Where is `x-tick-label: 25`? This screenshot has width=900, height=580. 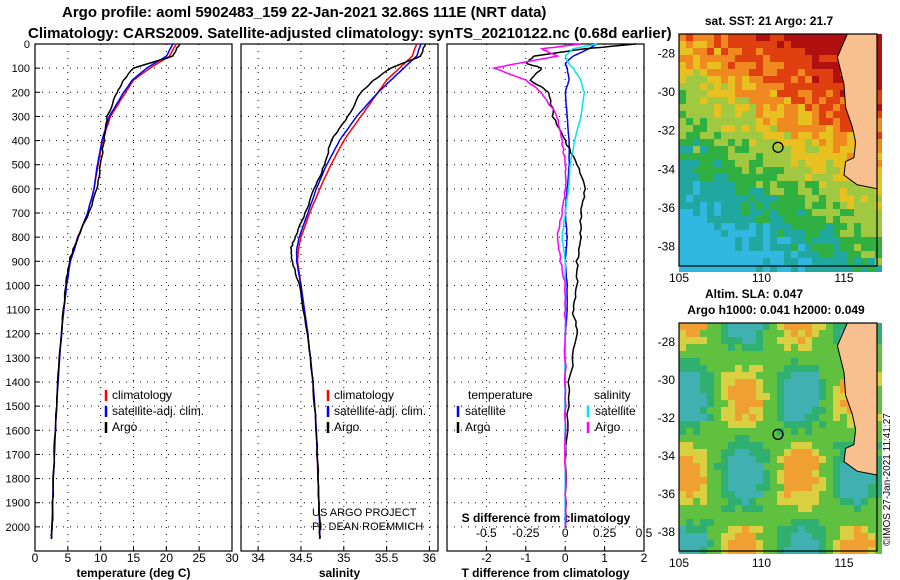
x-tick-label: 25 is located at coordinates (199, 558).